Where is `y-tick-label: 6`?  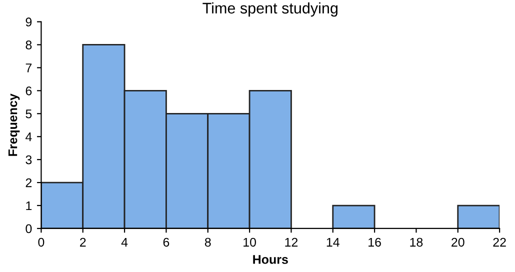
y-tick-label: 6 is located at coordinates (29, 91).